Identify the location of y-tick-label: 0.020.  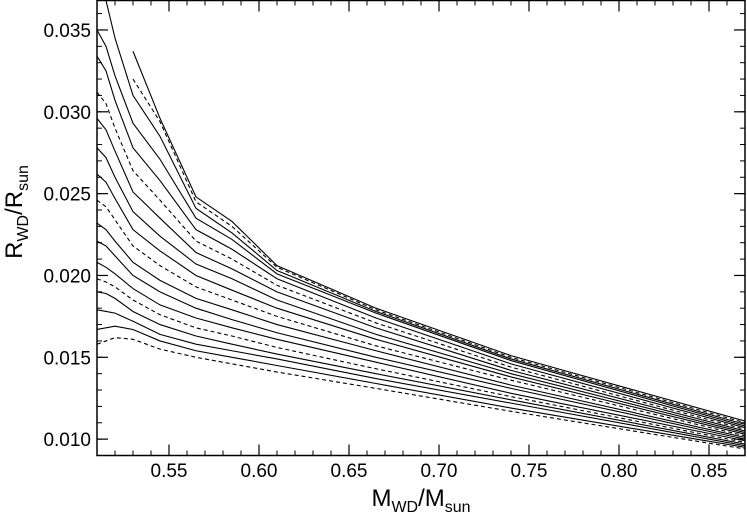
(67, 276).